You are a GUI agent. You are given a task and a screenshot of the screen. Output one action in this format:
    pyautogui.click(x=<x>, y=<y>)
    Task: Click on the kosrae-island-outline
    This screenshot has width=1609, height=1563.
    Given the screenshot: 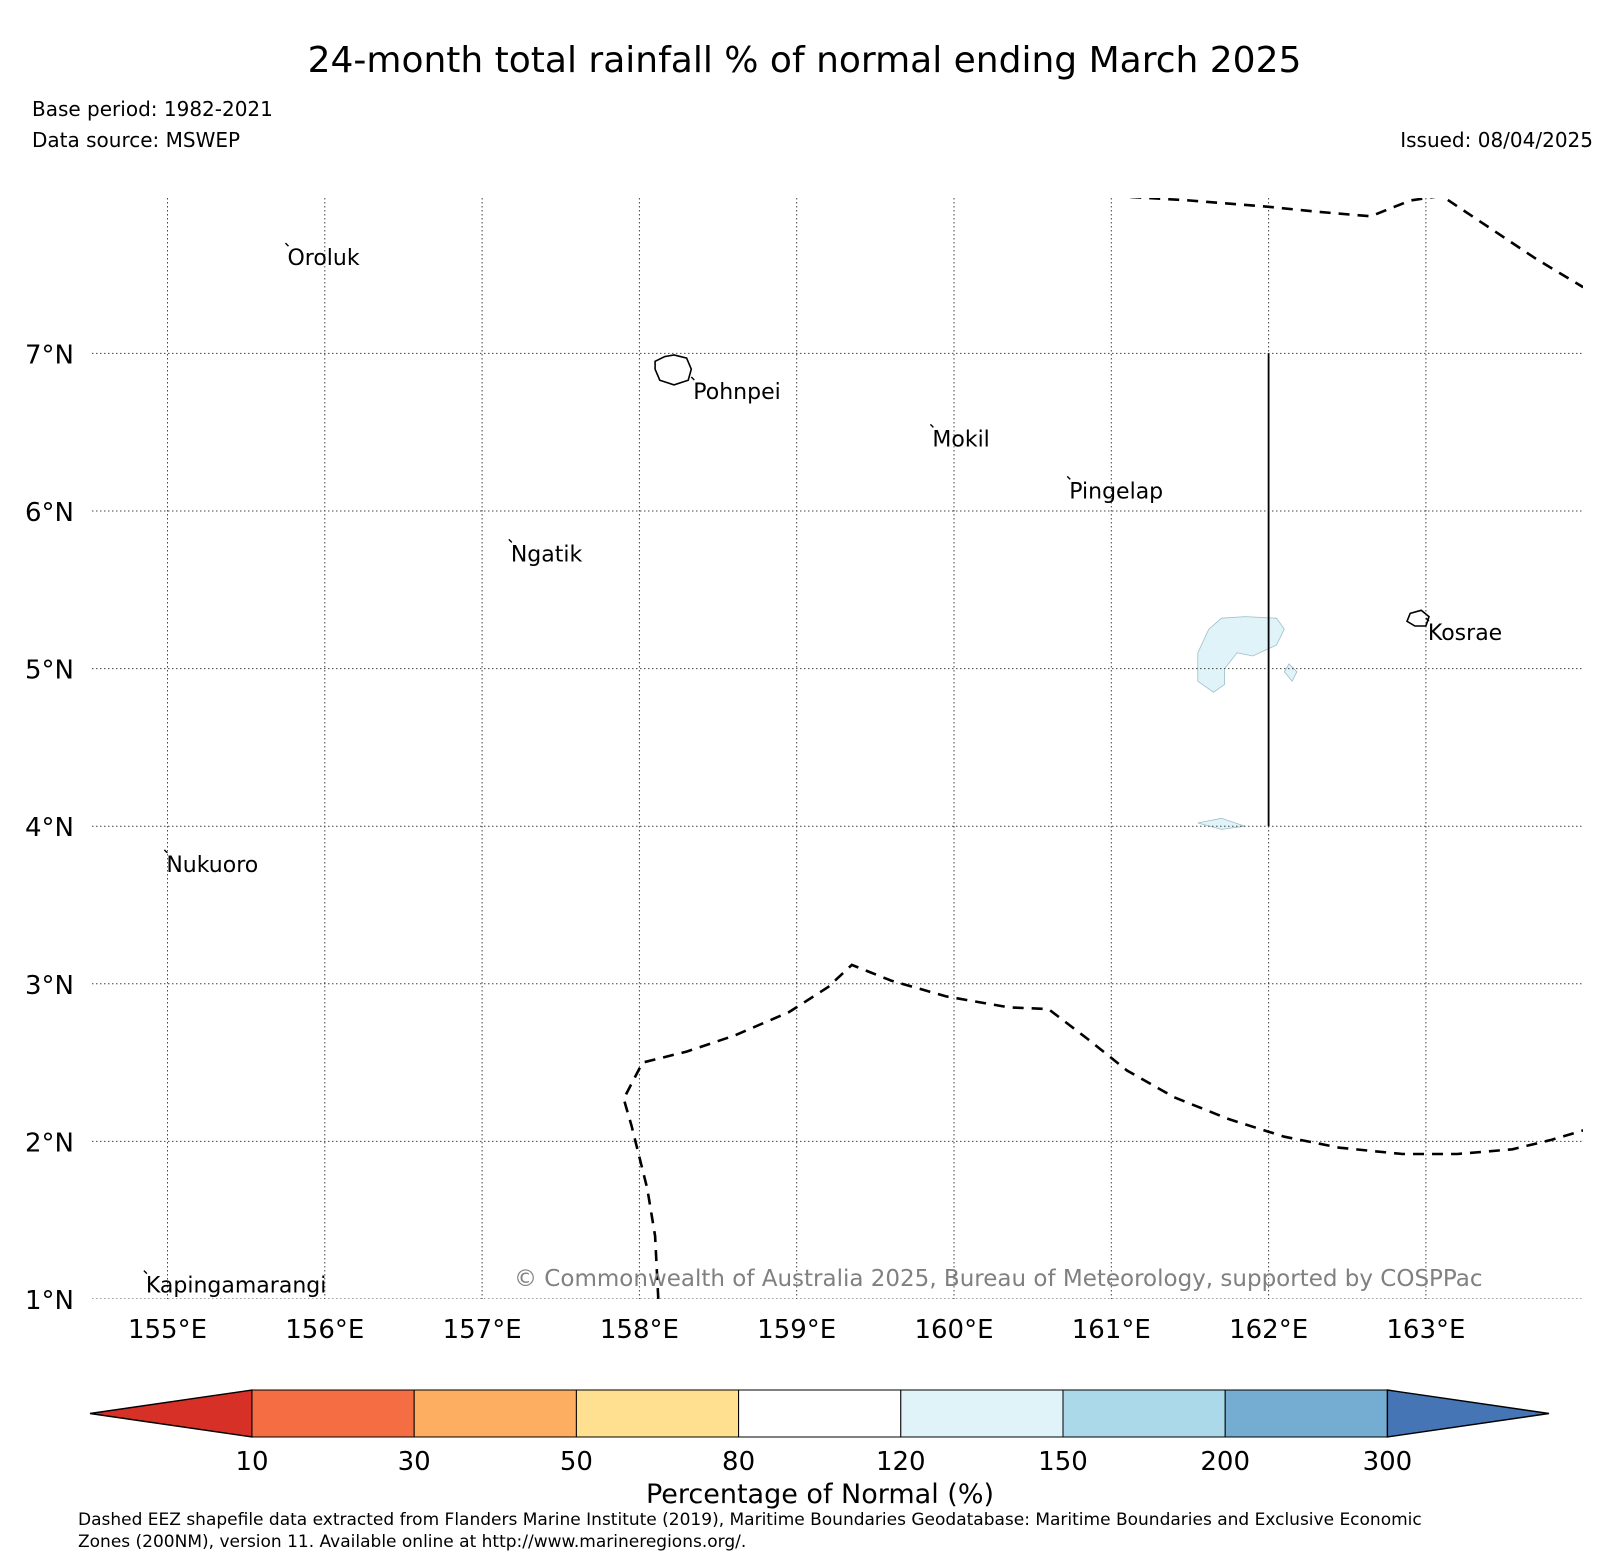 What is the action you would take?
    pyautogui.click(x=1418, y=618)
    